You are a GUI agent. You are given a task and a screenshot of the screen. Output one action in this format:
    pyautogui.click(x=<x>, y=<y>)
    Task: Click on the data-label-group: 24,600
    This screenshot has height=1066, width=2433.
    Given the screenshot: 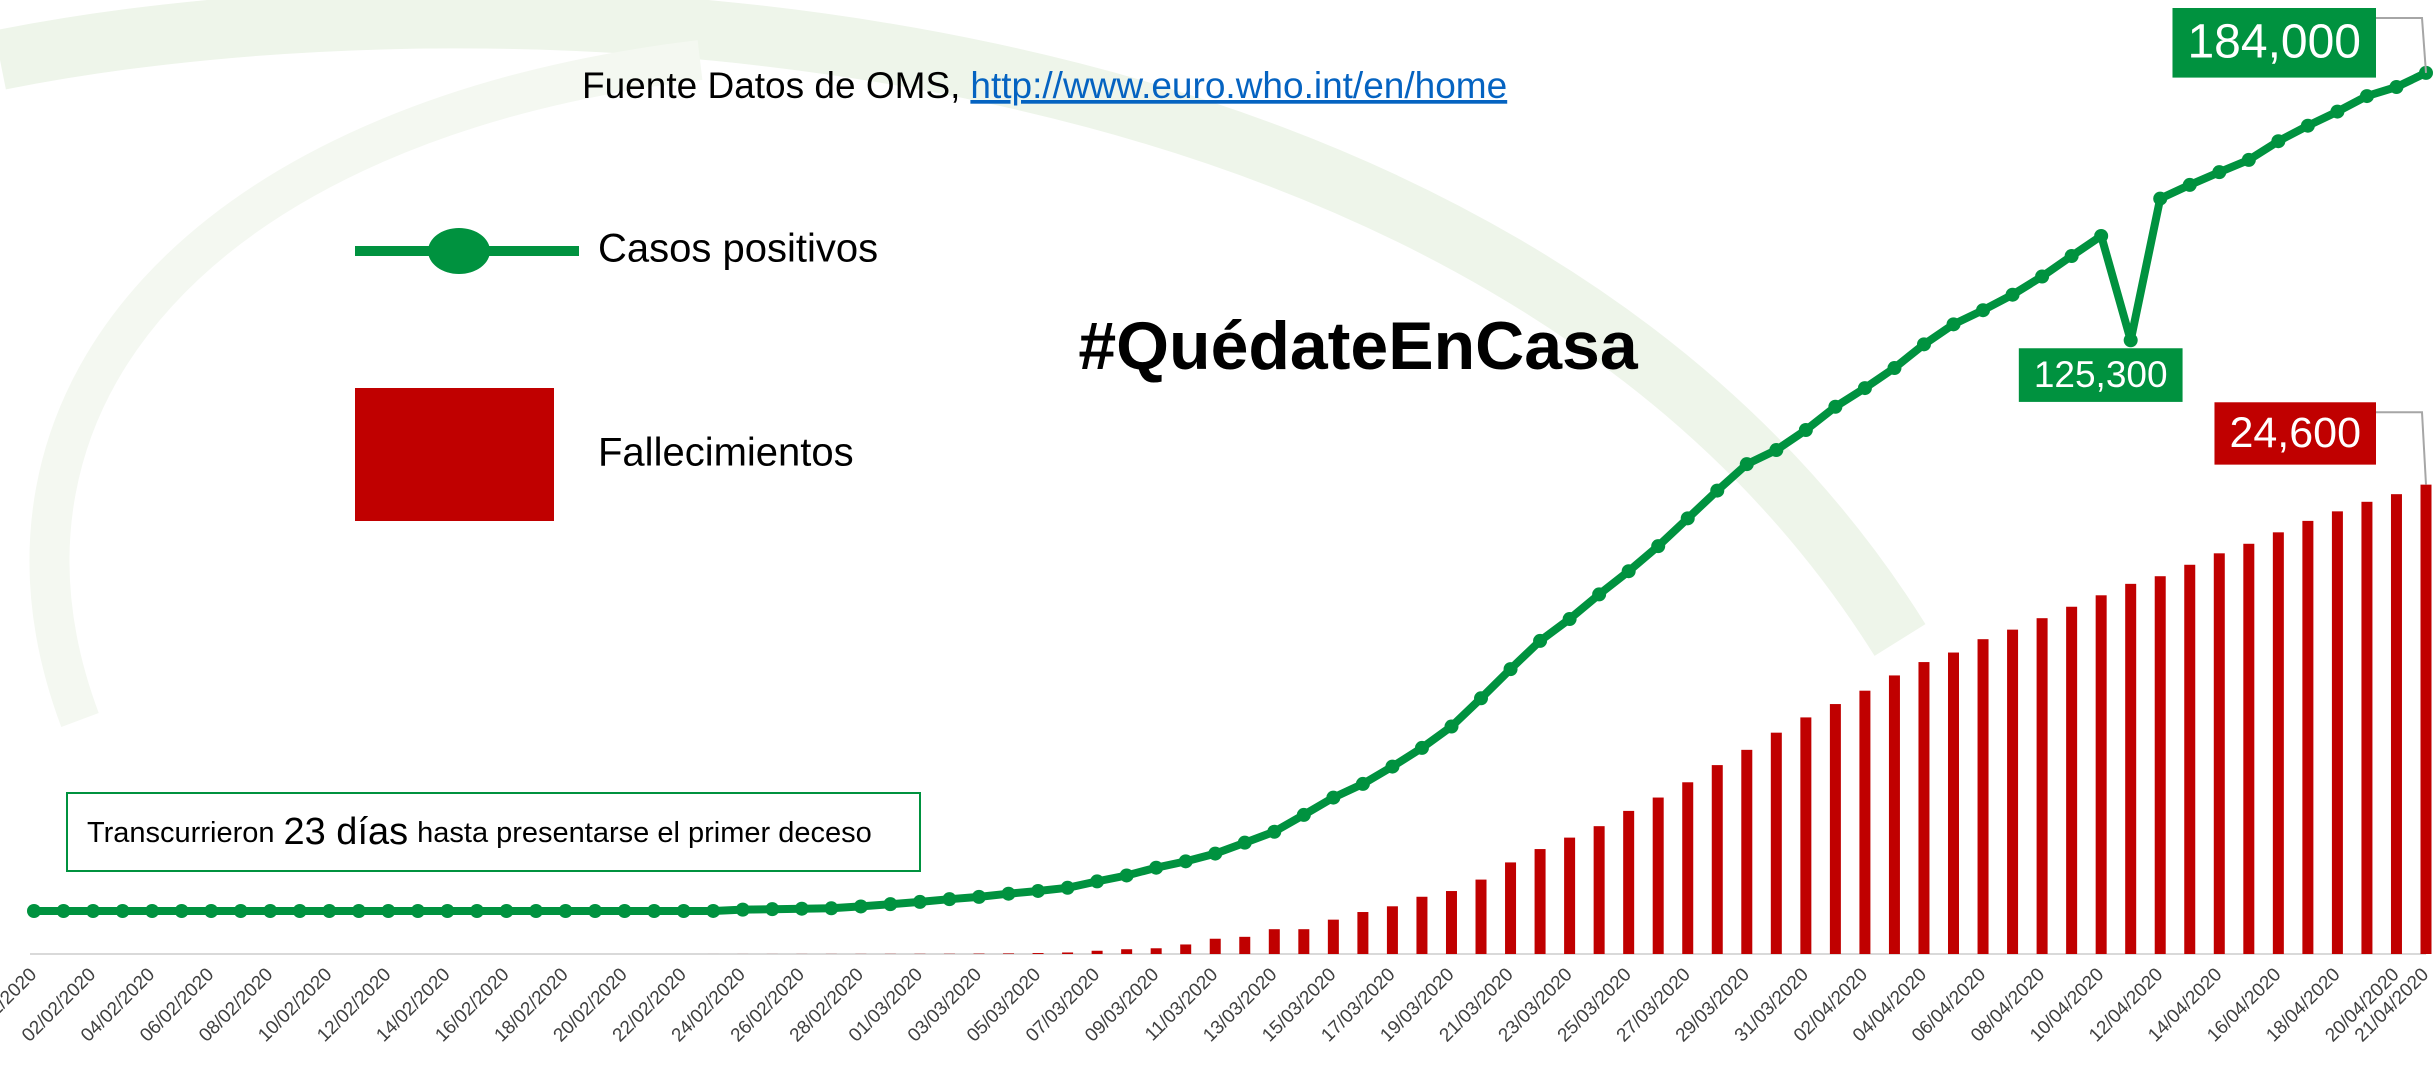 What is the action you would take?
    pyautogui.click(x=2320, y=443)
    